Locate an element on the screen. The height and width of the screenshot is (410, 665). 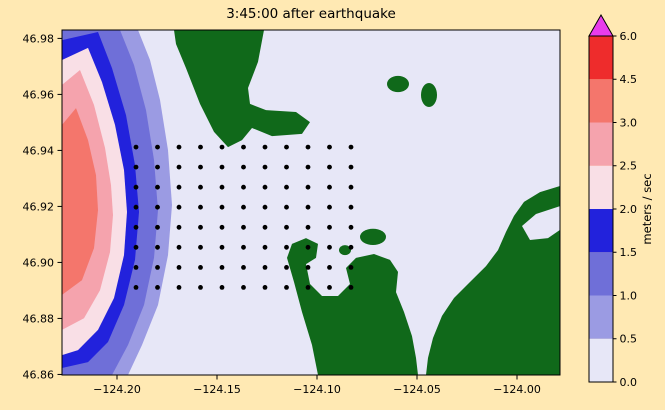
water-east-inlet is located at coordinates (541, 223).